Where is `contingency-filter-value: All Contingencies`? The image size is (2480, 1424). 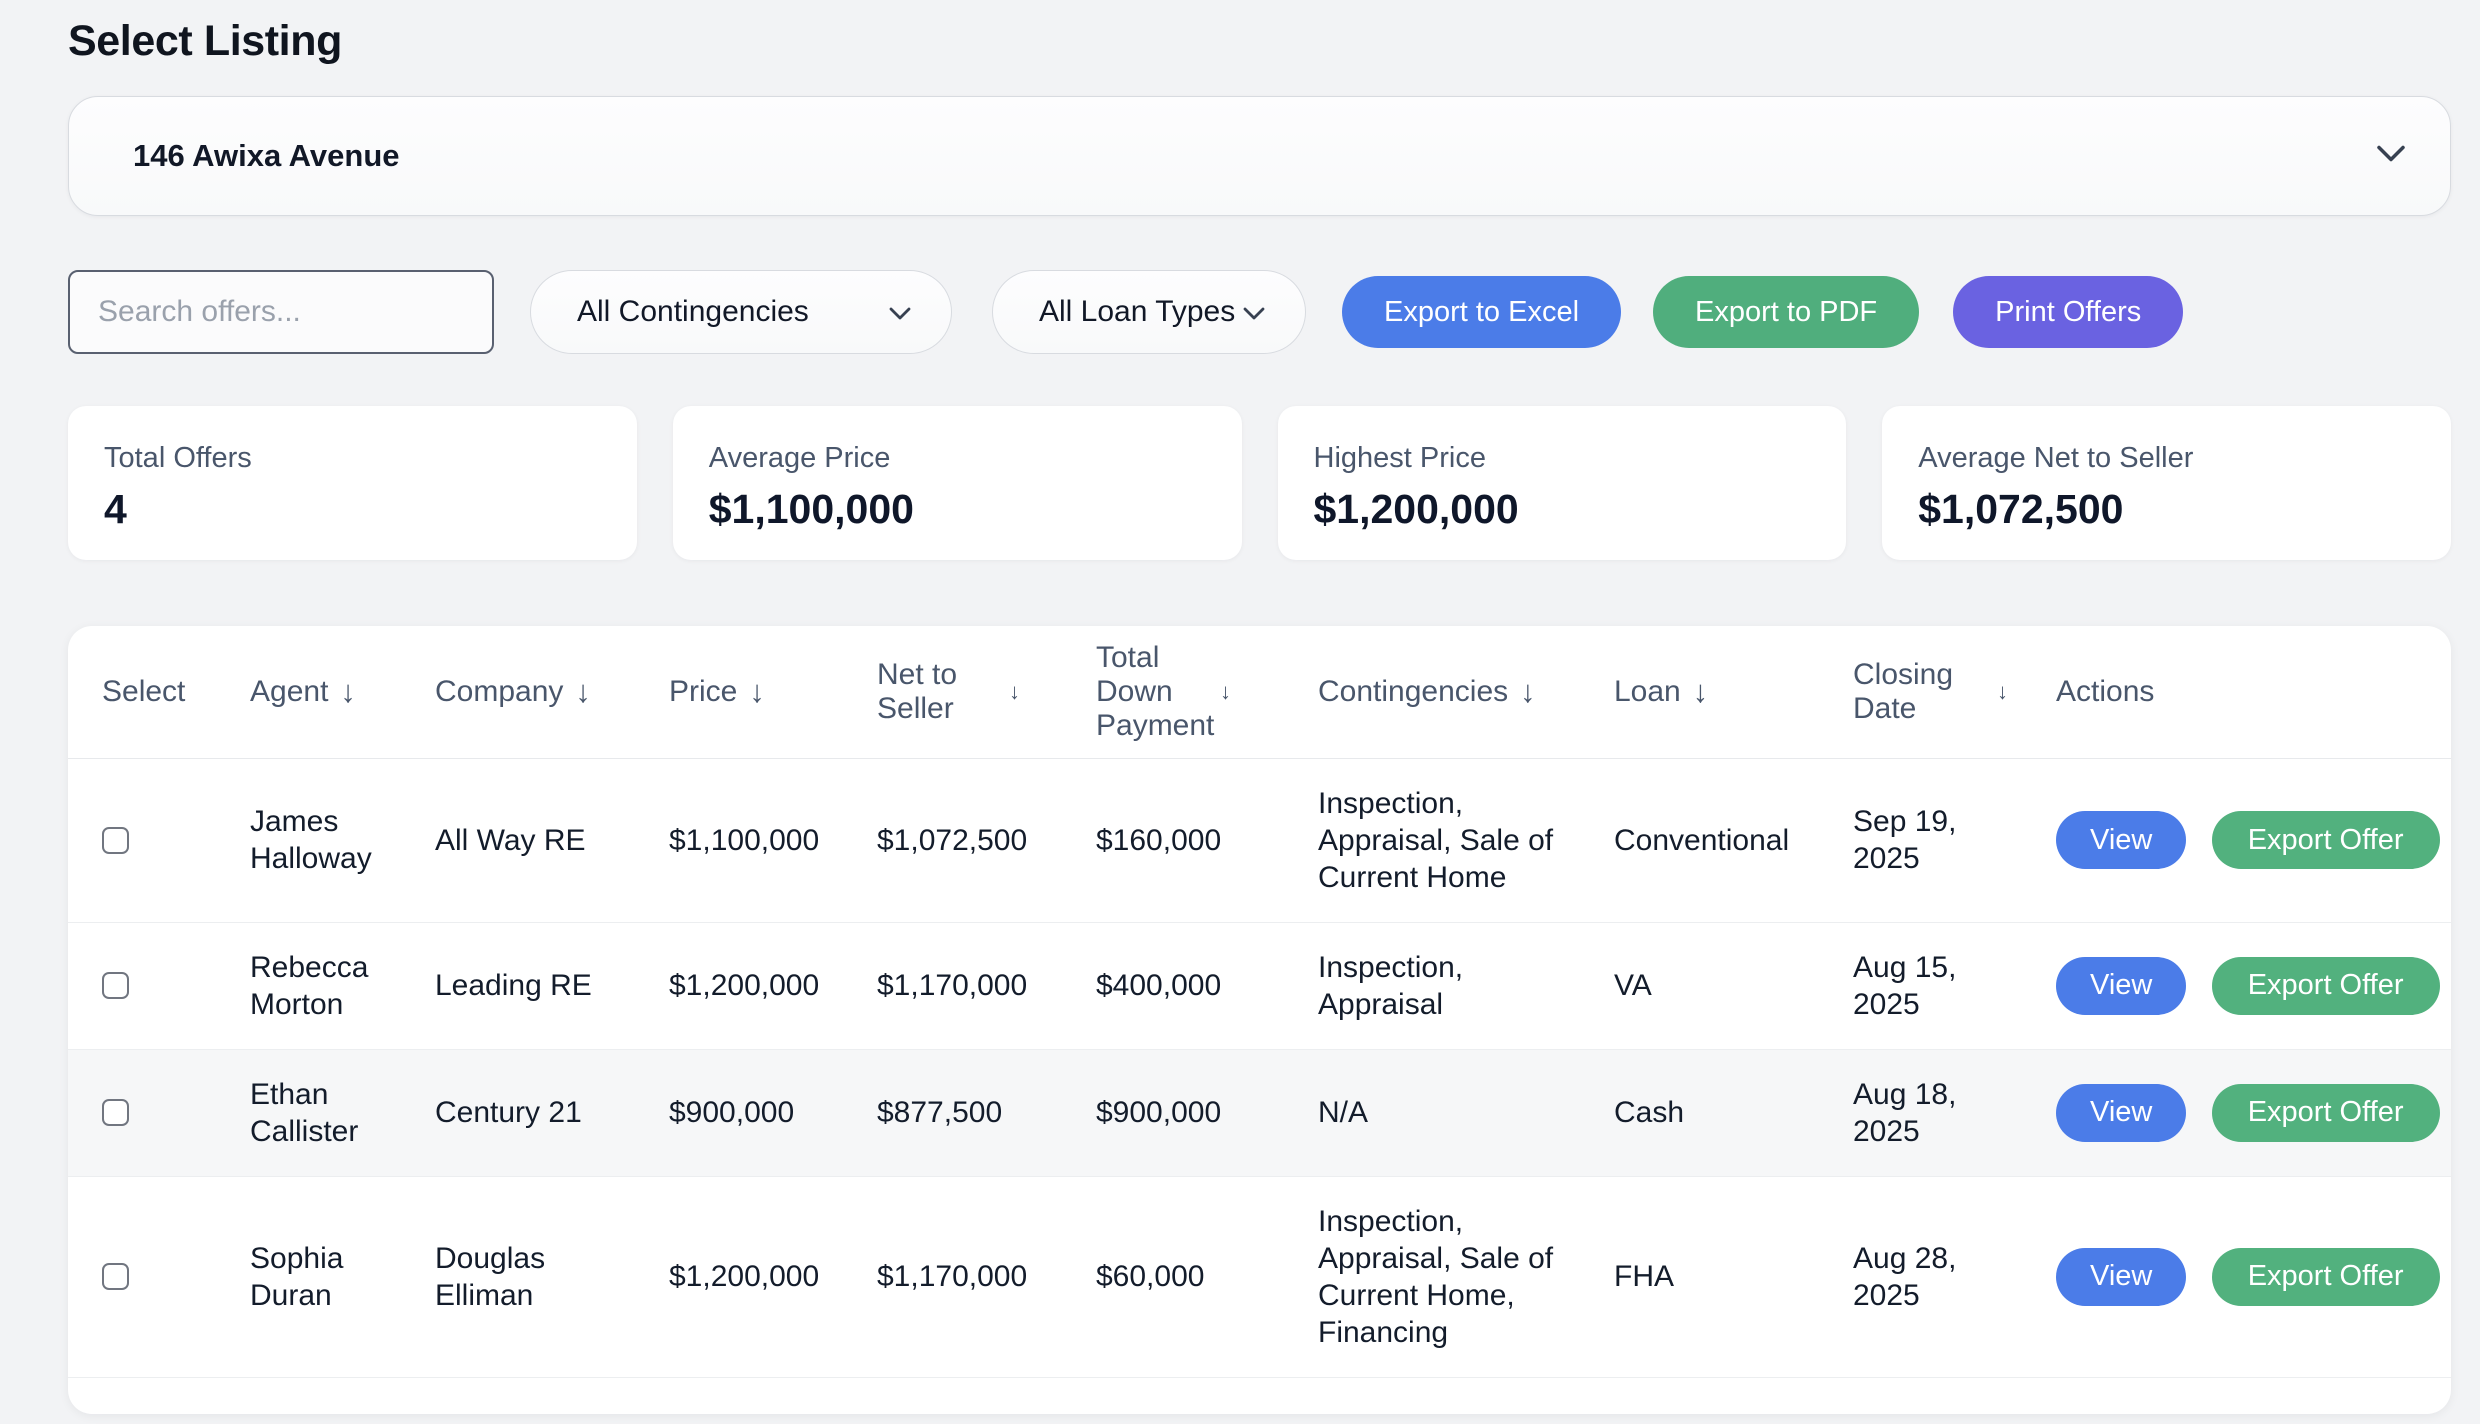 contingency-filter-value: All Contingencies is located at coordinates (693, 311).